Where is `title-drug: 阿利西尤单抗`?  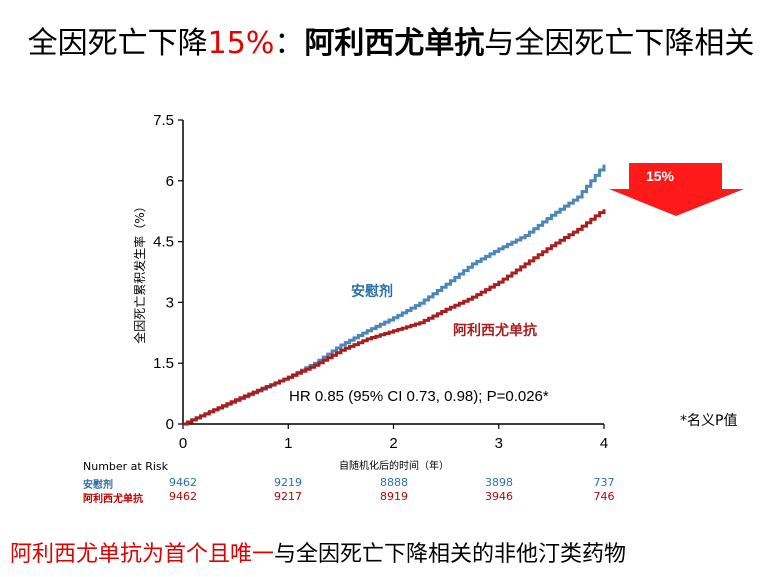
title-drug: 阿利西尤单抗 is located at coordinates (394, 43).